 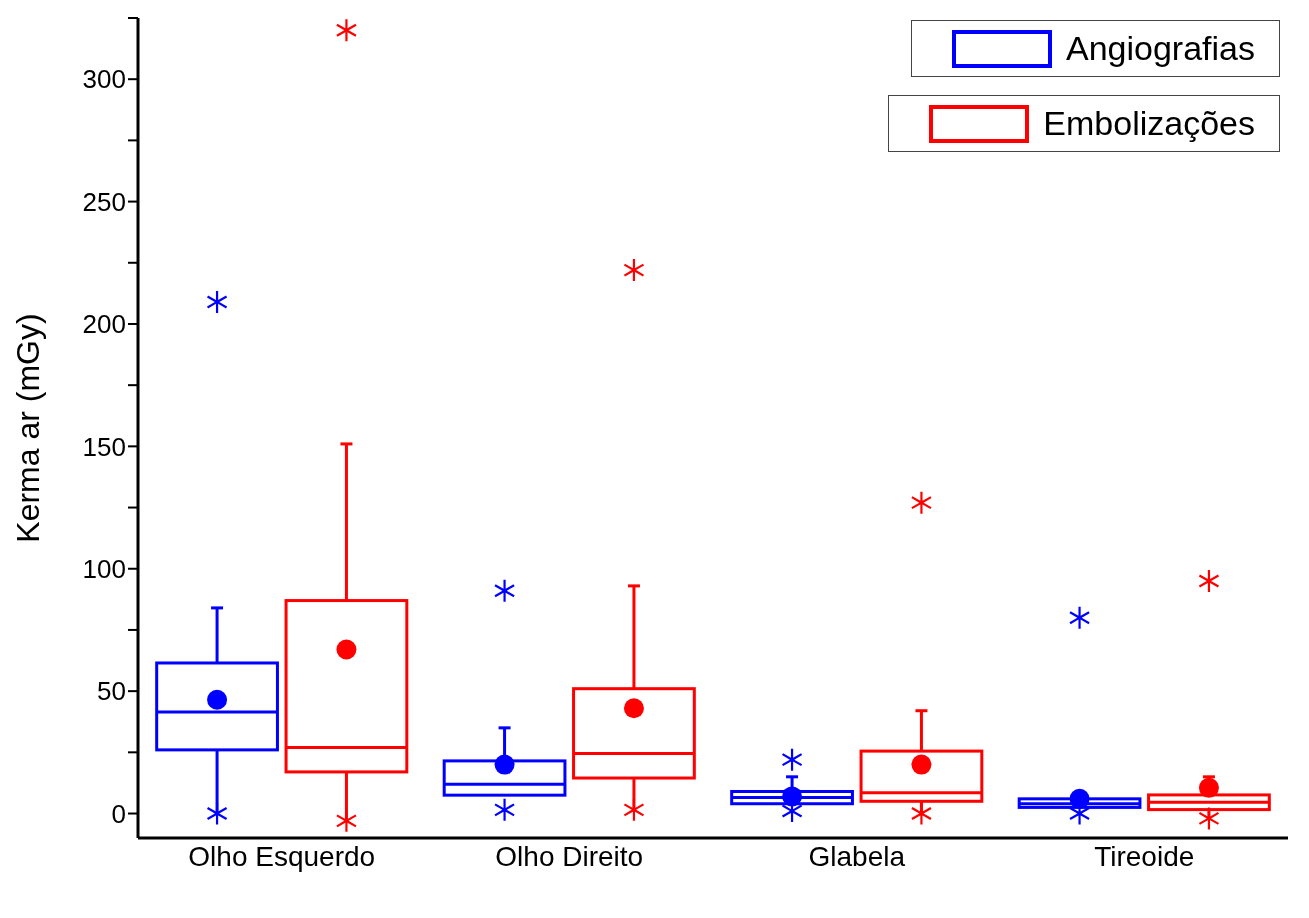 What do you see at coordinates (118, 813) in the screenshot?
I see `y-tick-label: 0` at bounding box center [118, 813].